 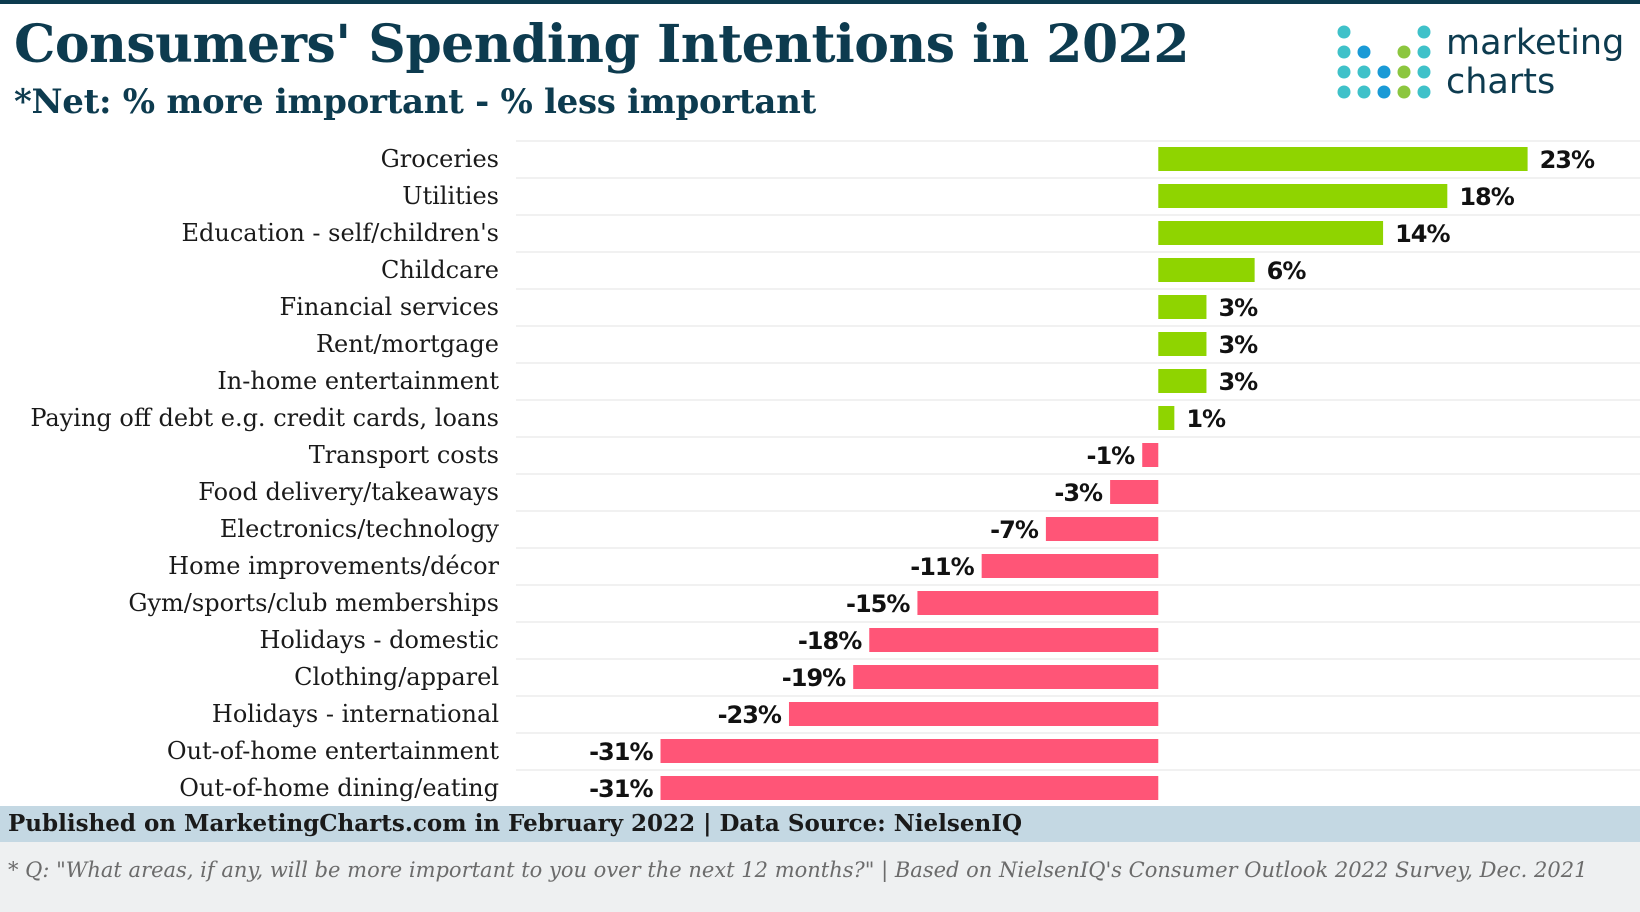 I want to click on chart-title: Consumers' Spending Intentions in 2022, so click(x=602, y=44).